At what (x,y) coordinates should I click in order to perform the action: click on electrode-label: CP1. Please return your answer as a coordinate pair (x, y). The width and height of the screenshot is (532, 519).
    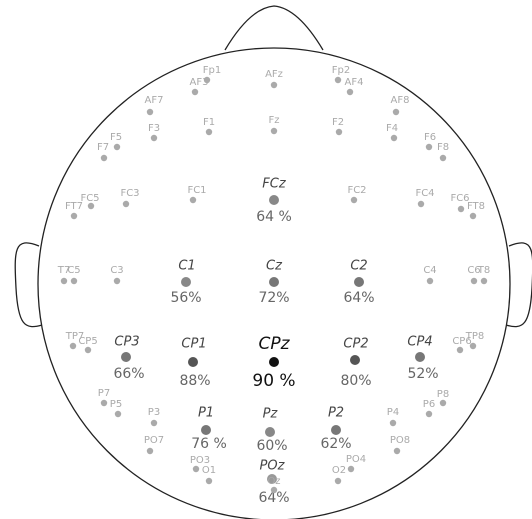
    Looking at the image, I should click on (193, 344).